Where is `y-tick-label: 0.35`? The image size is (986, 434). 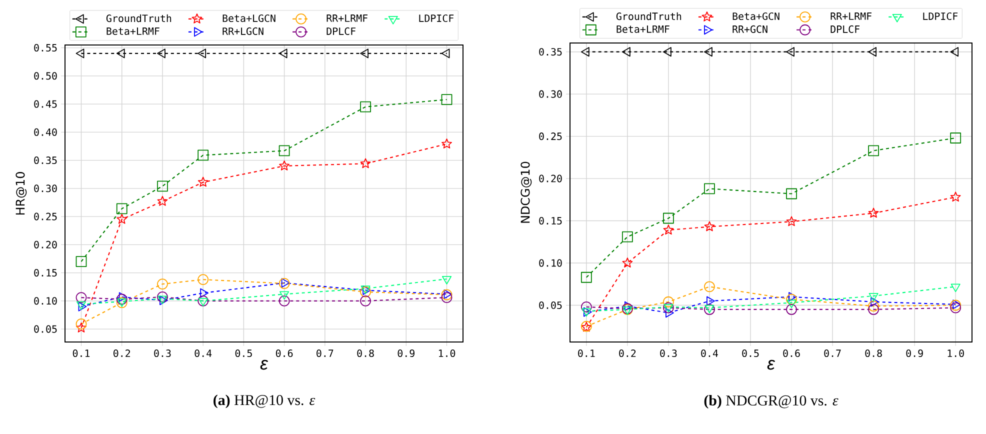
y-tick-label: 0.35 is located at coordinates (550, 52).